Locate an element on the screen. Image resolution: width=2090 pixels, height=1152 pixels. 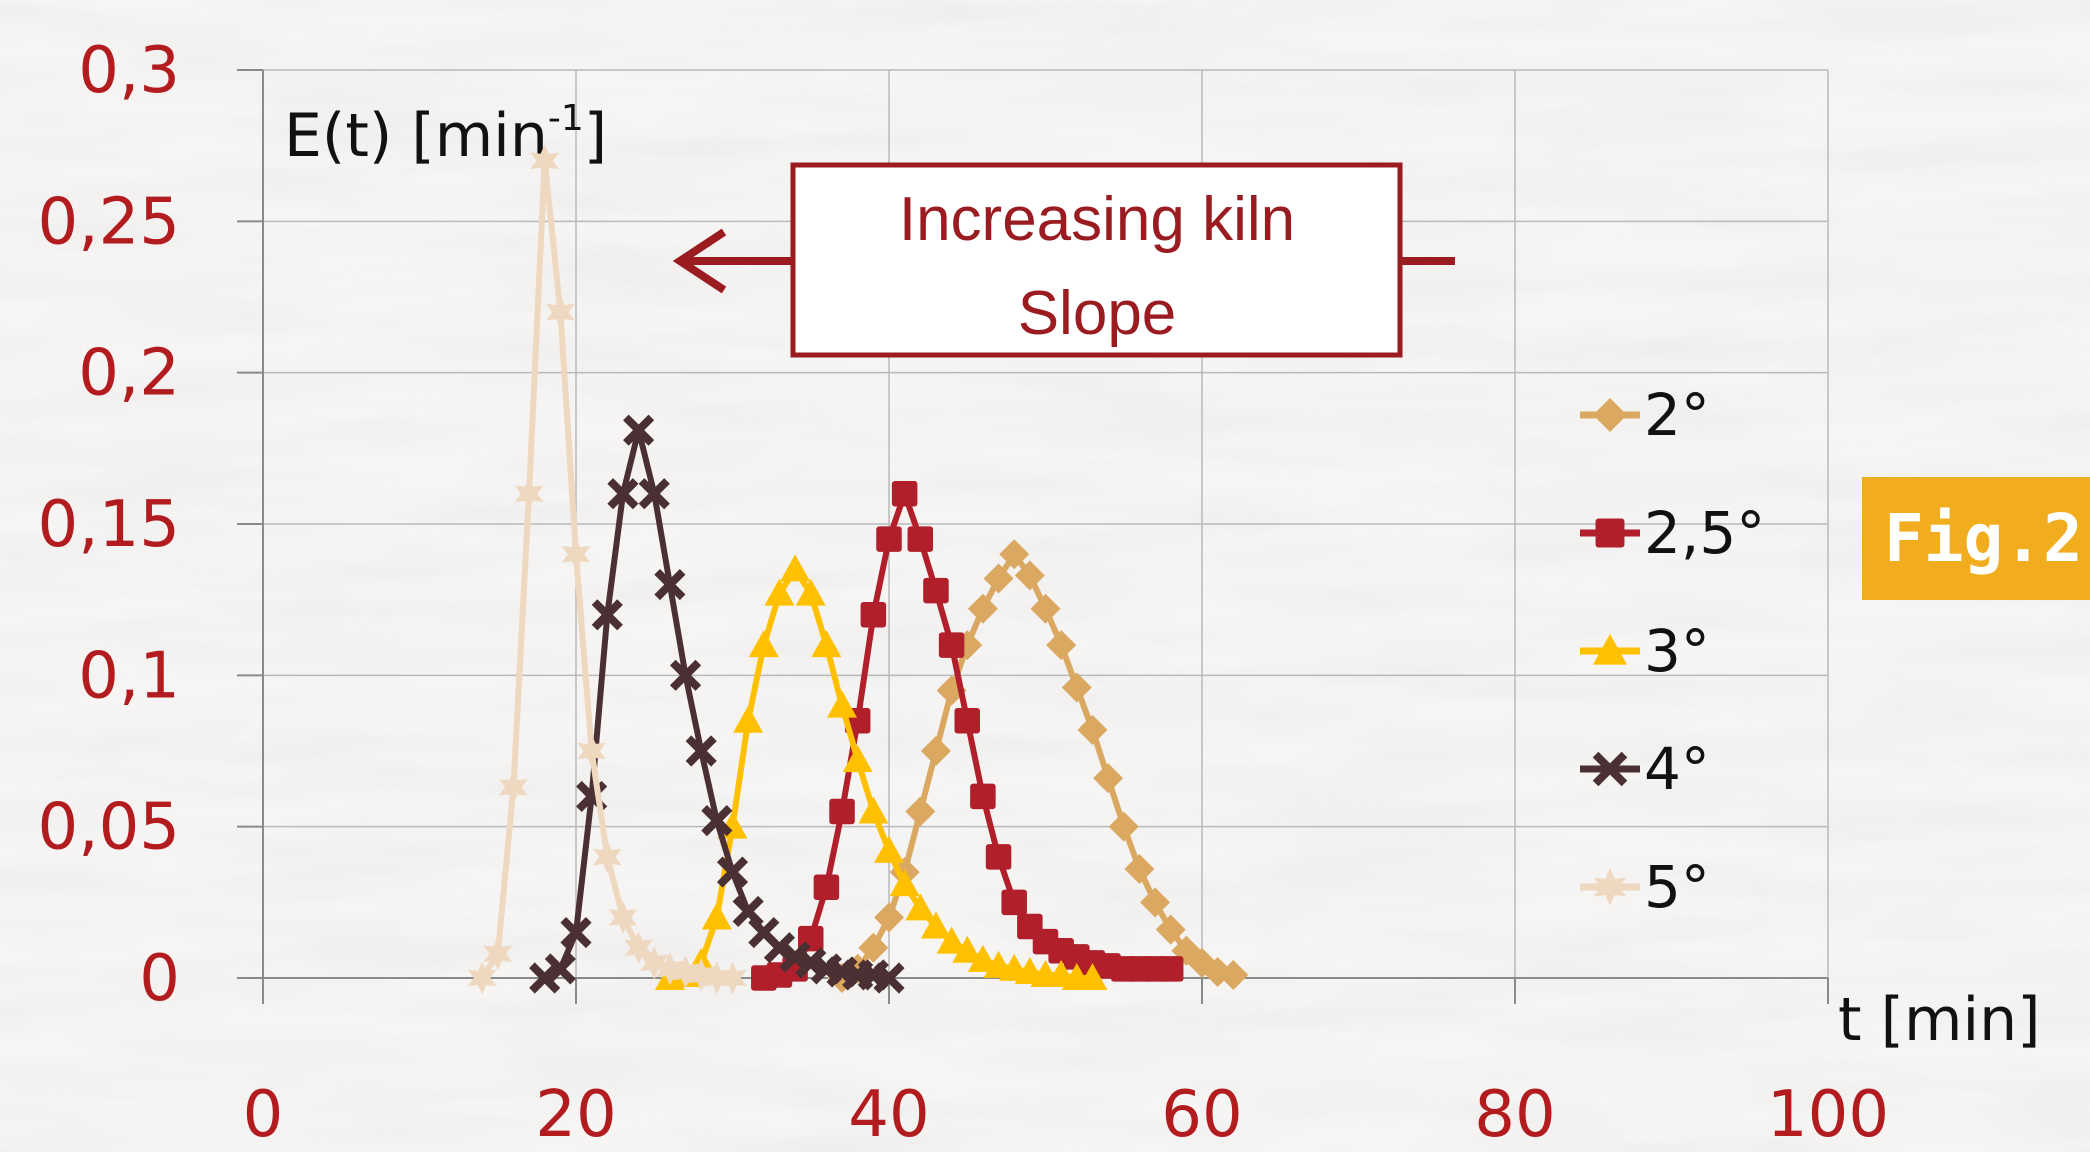
legend-label: 2° is located at coordinates (1677, 415).